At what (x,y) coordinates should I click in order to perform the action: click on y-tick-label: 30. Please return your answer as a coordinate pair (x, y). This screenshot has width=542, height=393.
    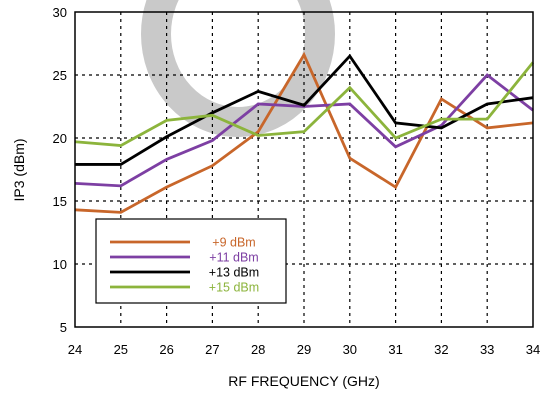
    Looking at the image, I should click on (60, 12).